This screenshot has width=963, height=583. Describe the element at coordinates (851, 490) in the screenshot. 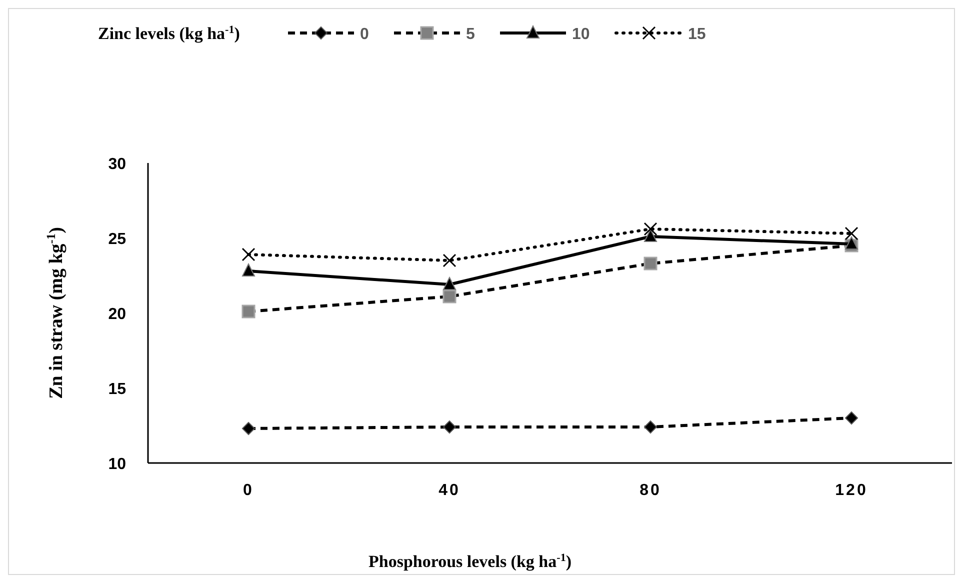

I see `x-tick-label: 120` at that location.